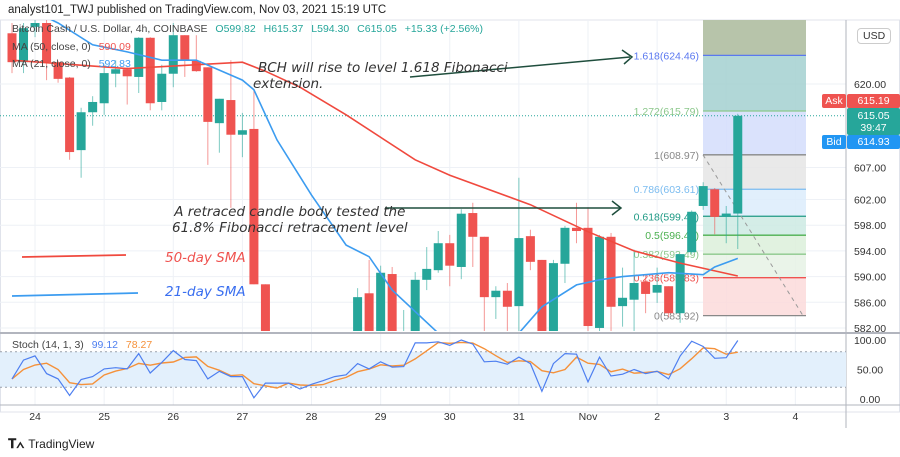 This screenshot has width=900, height=457. What do you see at coordinates (873, 142) in the screenshot?
I see `bid-price: 614.93` at bounding box center [873, 142].